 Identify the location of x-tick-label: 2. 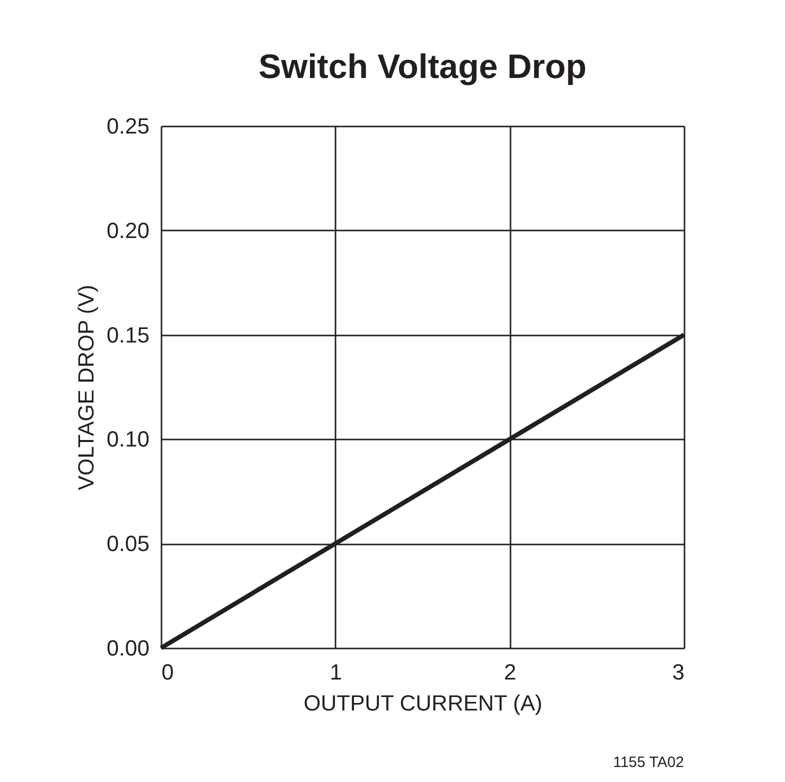
(510, 672).